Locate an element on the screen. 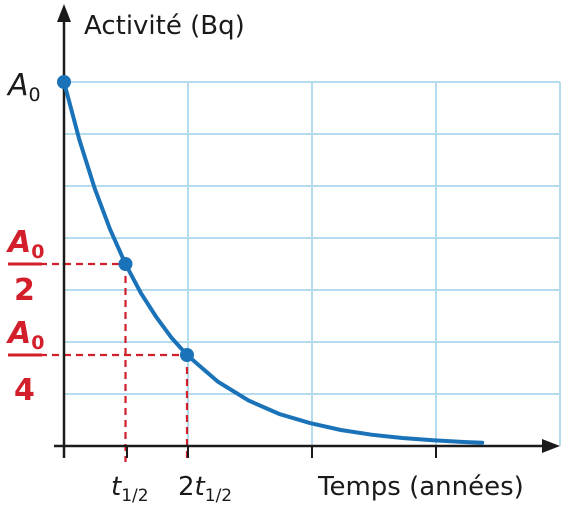 The width and height of the screenshot is (563, 510). data-points is located at coordinates (125, 218).